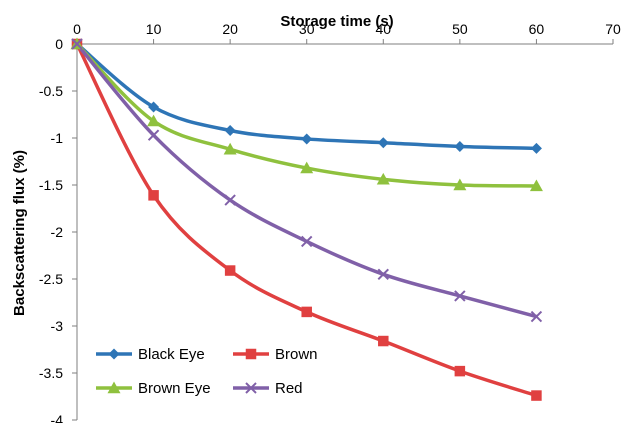 This screenshot has height=423, width=627. Describe the element at coordinates (230, 29) in the screenshot. I see `x-tick-label: 20` at that location.